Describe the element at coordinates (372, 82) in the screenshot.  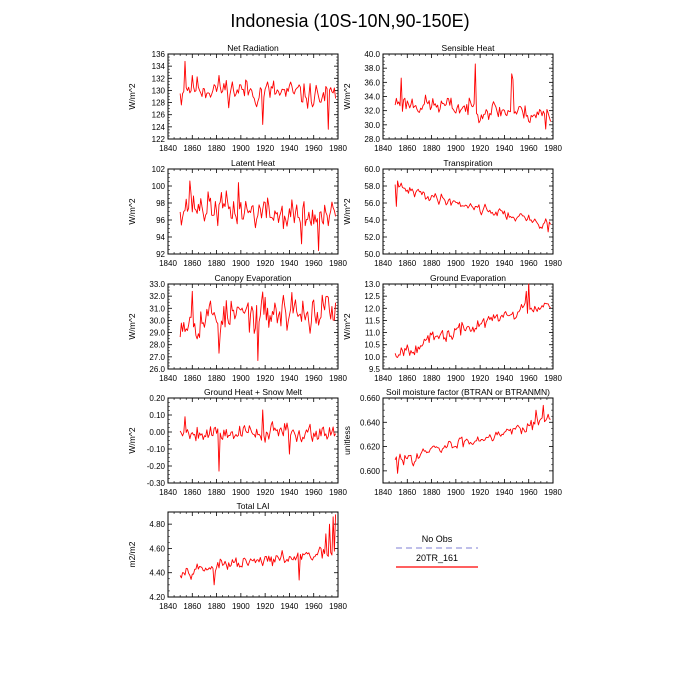
I see `sensible-heat-ytick-label: 36.0` at that location.